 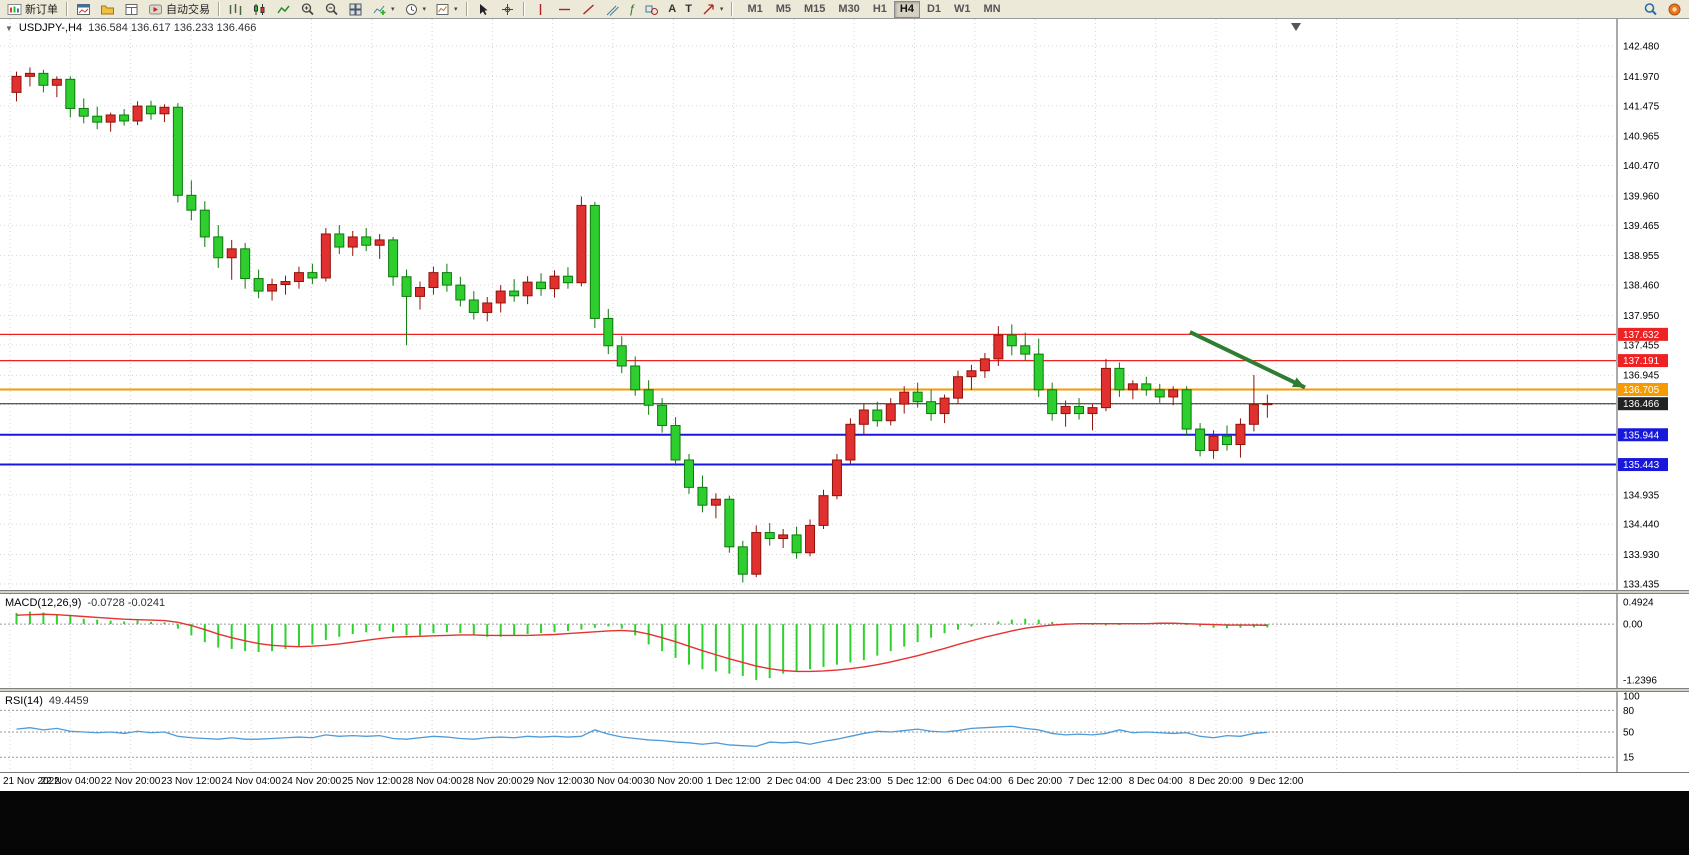 I want to click on templates-button: ▾, so click(x=446, y=9).